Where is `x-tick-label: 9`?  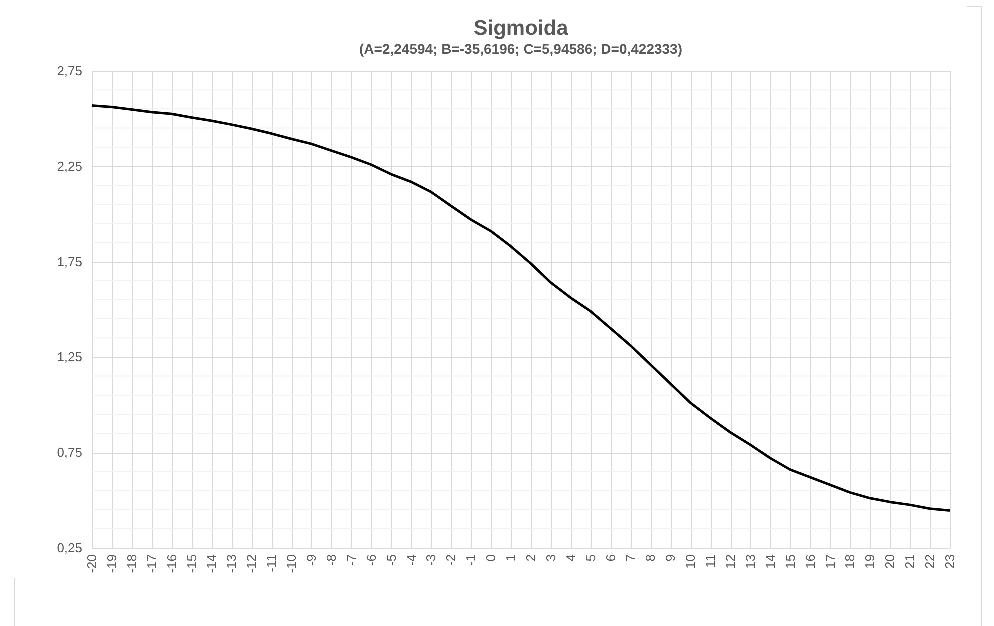
x-tick-label: 9 is located at coordinates (670, 558).